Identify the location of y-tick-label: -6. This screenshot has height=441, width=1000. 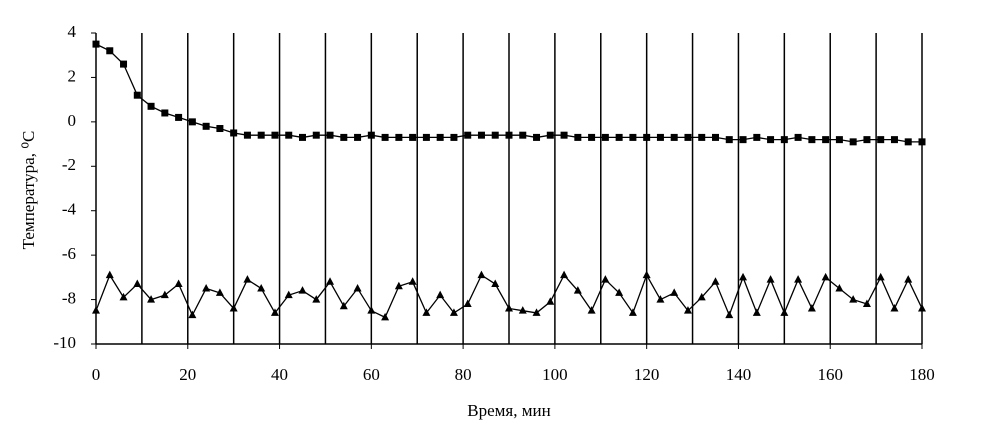
(69, 253).